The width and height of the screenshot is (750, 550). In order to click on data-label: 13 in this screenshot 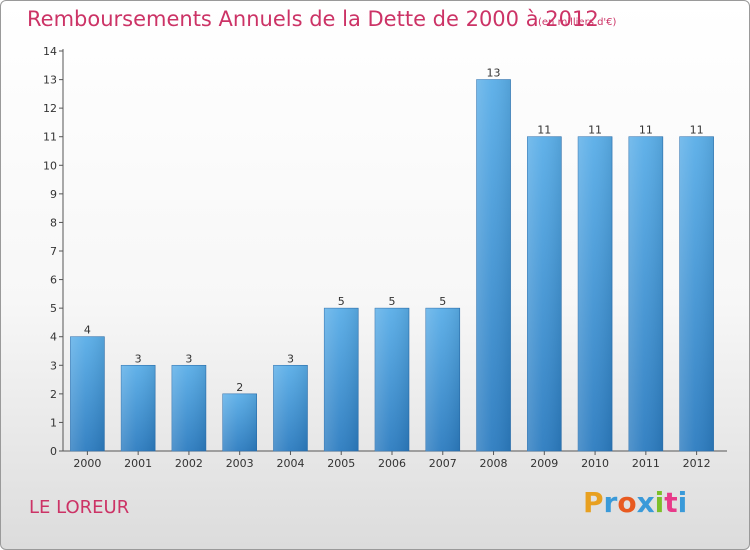, I will do `click(494, 73)`.